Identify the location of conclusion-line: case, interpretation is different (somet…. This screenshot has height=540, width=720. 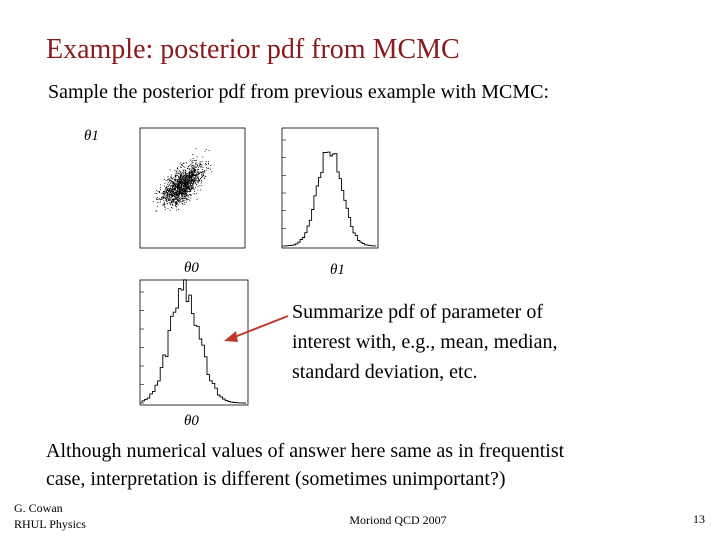
(275, 479).